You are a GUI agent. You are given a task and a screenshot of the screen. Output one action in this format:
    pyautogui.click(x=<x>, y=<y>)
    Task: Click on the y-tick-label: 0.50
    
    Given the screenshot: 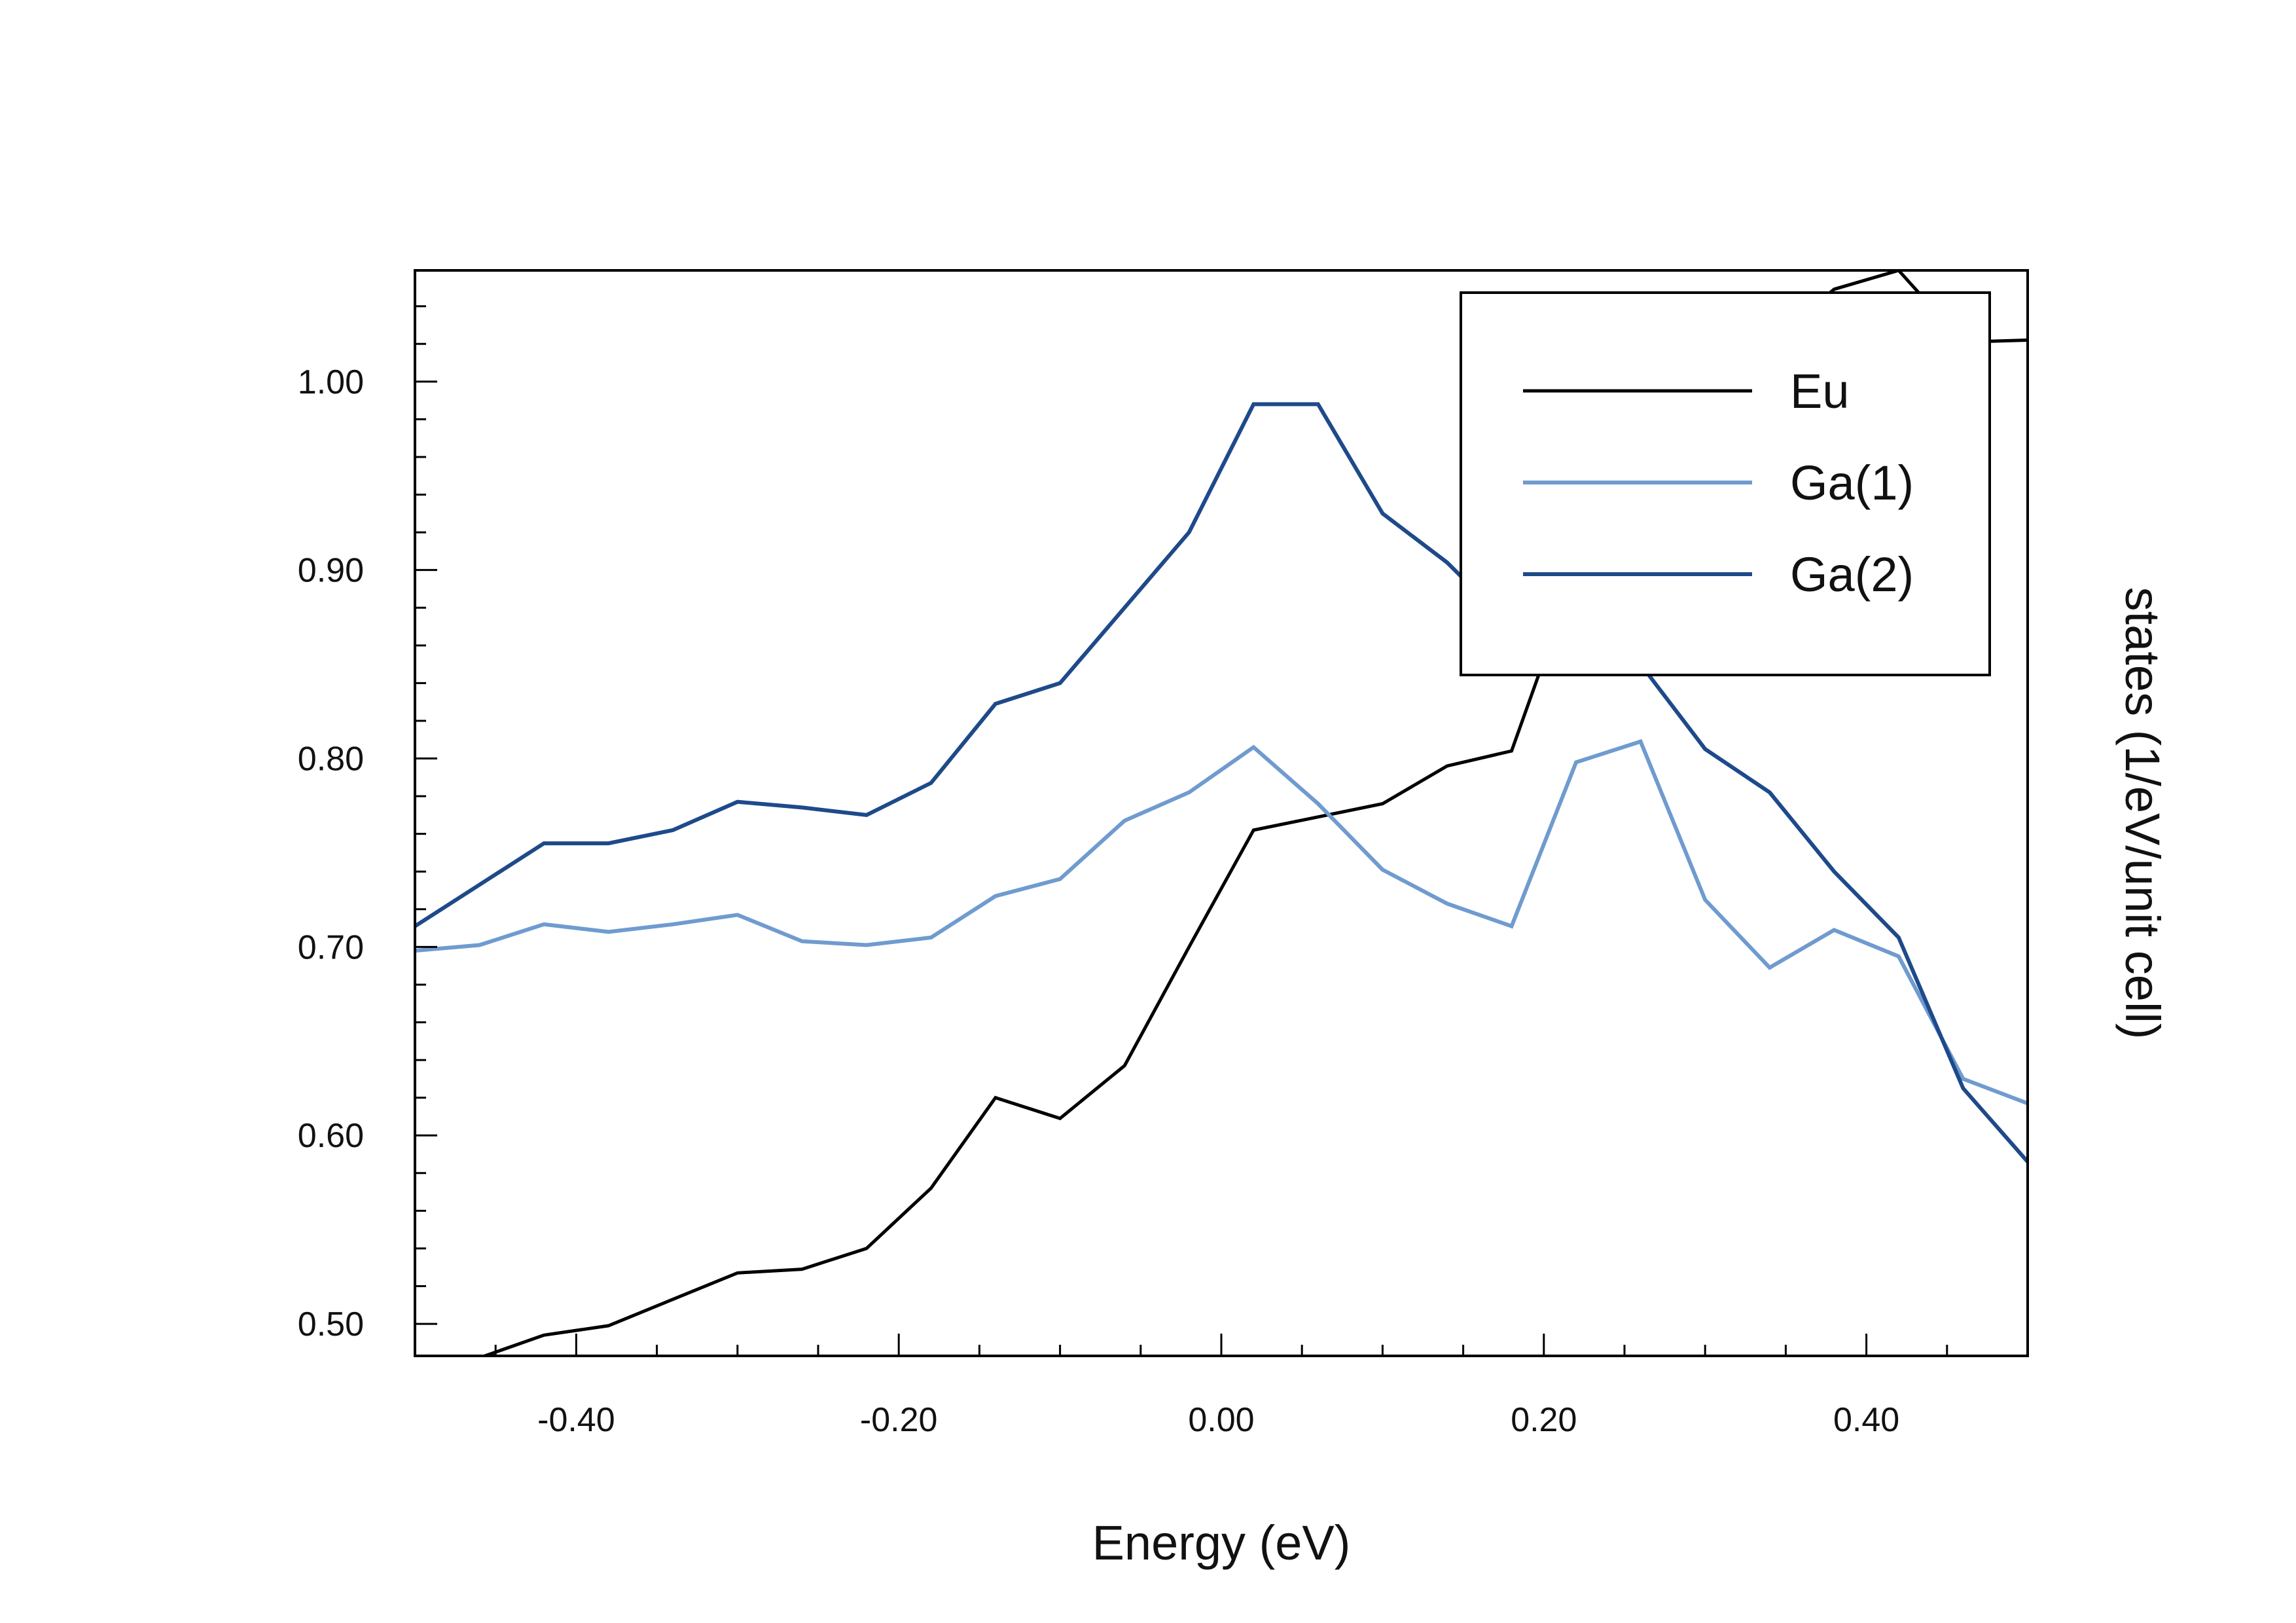 What is the action you would take?
    pyautogui.click(x=331, y=1324)
    